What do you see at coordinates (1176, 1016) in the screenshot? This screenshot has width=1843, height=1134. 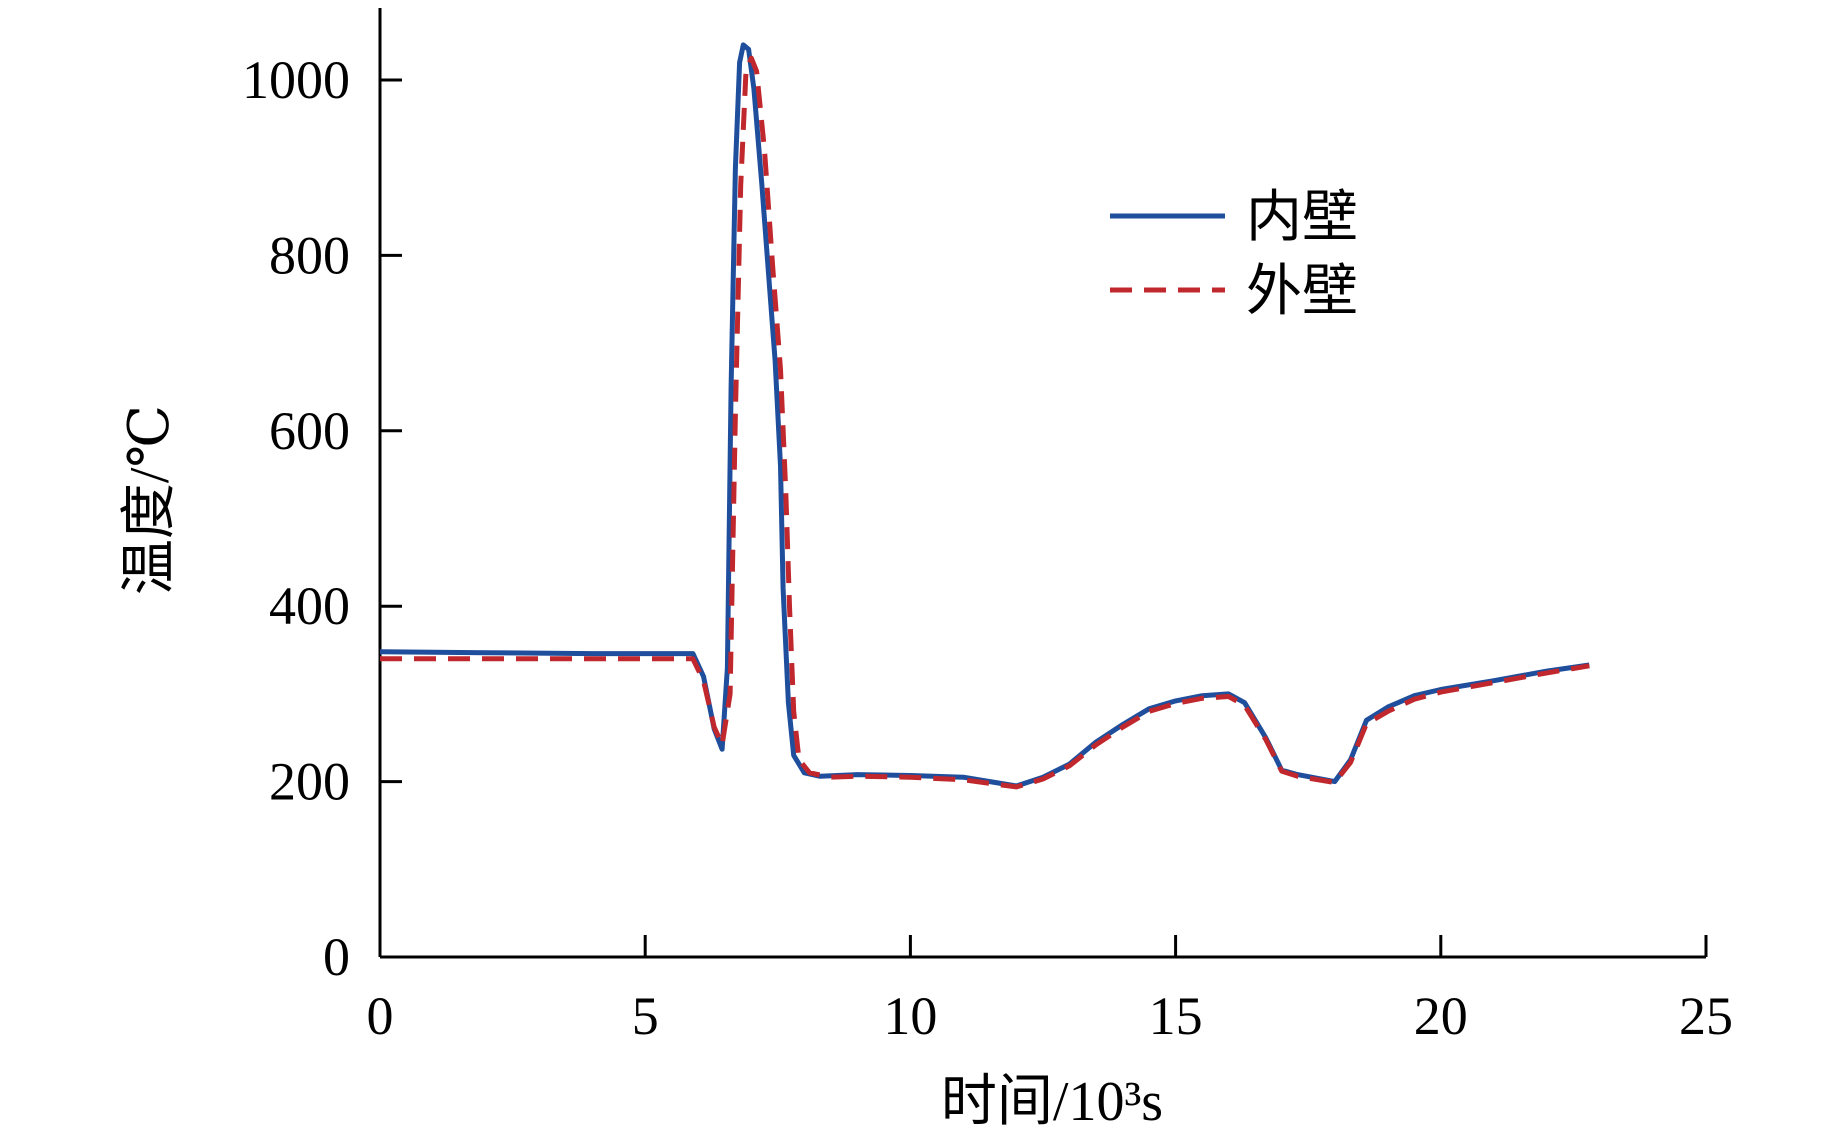 I see `x-tick-label: 15` at bounding box center [1176, 1016].